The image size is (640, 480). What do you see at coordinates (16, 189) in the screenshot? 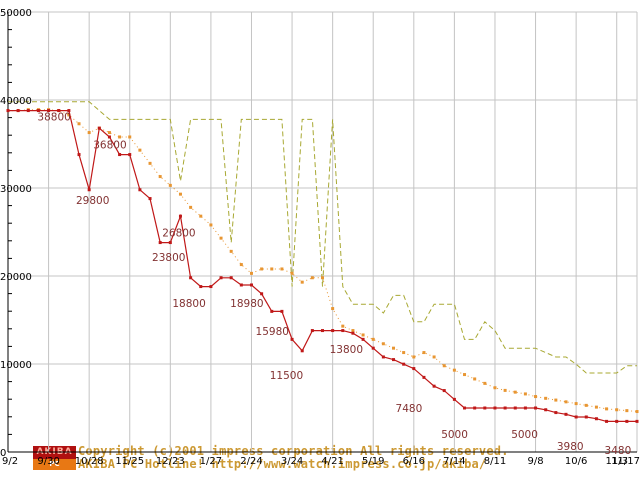
I see `svg-text: 30000` at bounding box center [16, 189].